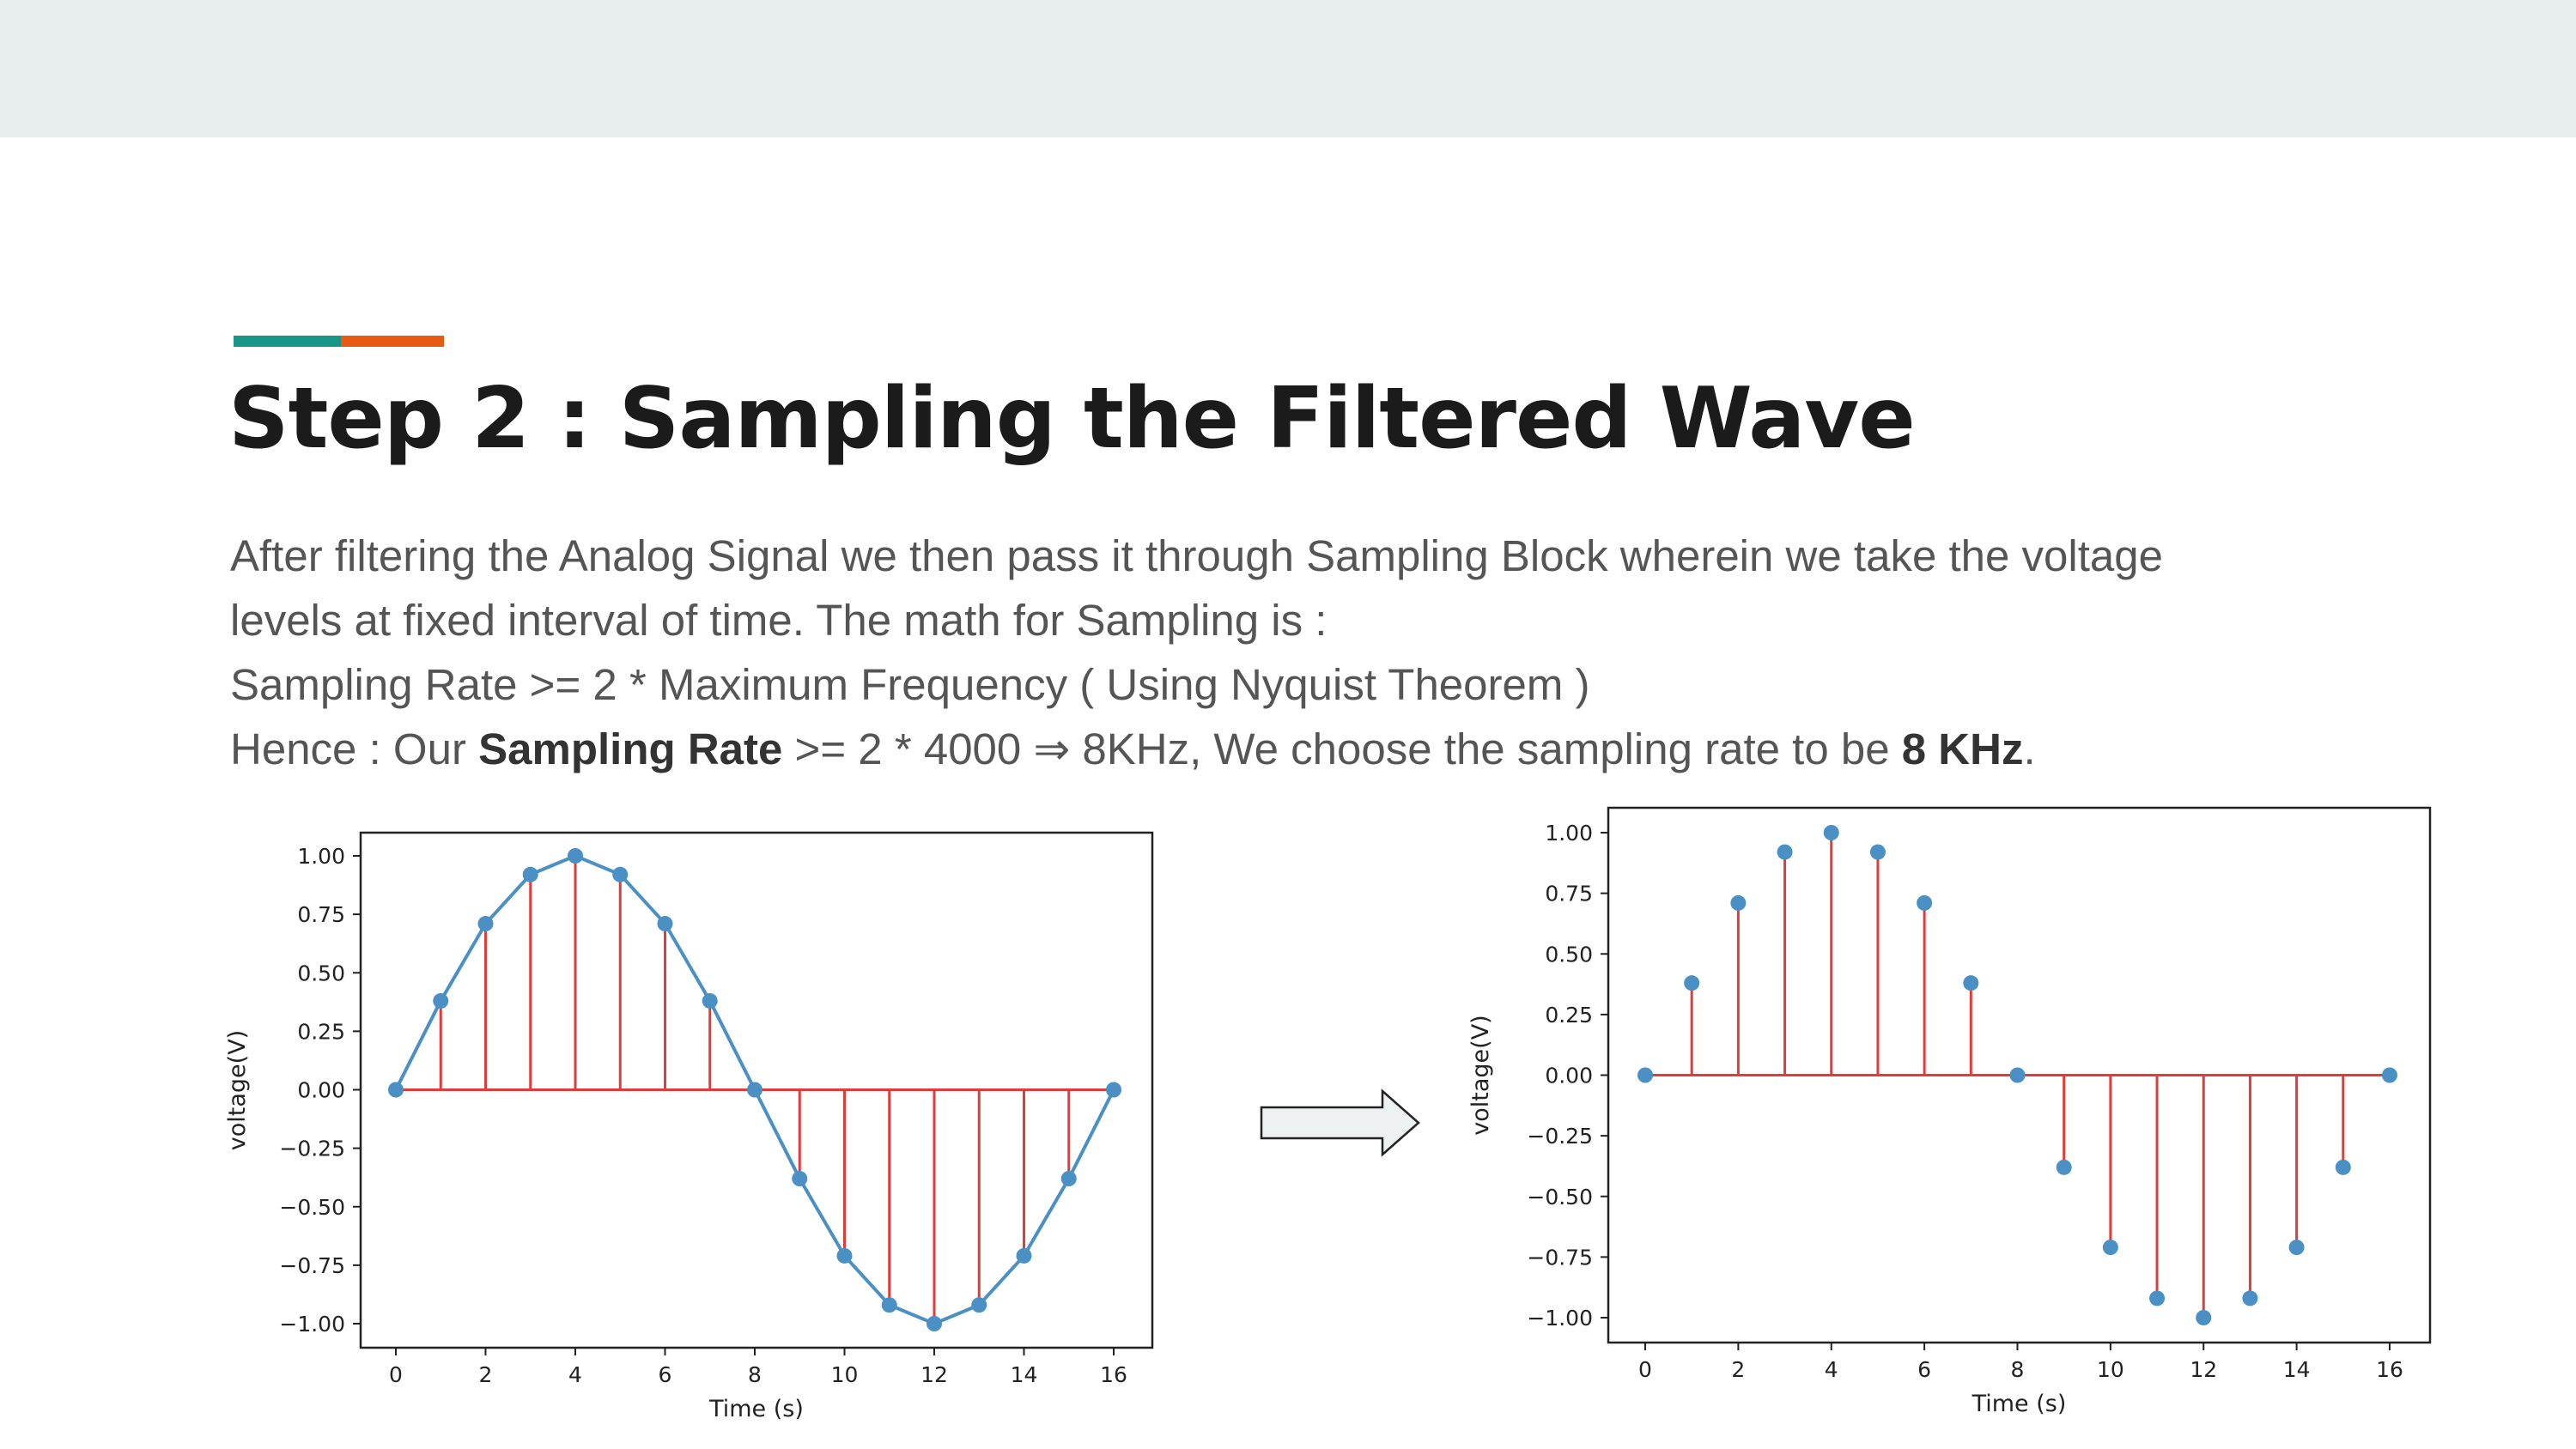 The image size is (2576, 1449). I want to click on body-line-4-suffix: ., so click(2029, 748).